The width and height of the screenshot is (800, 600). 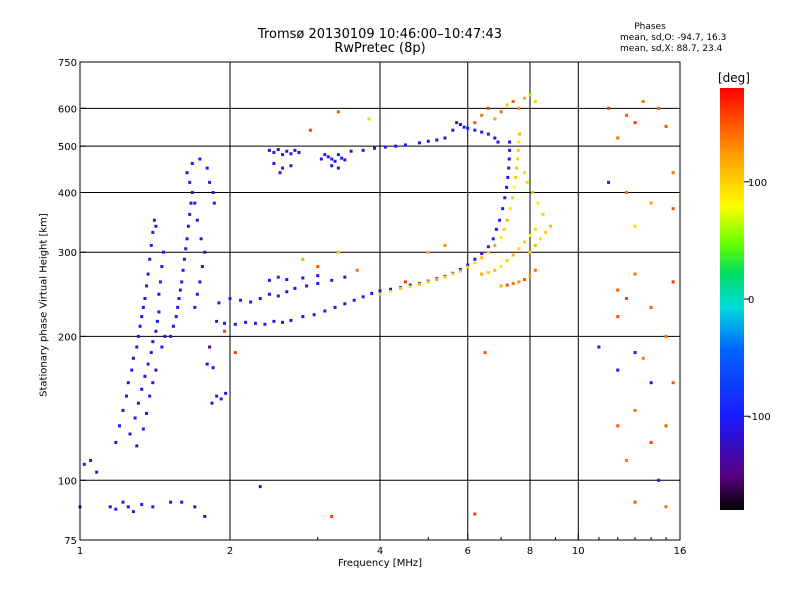 I want to click on y-tick-label: 600, so click(x=67, y=109).